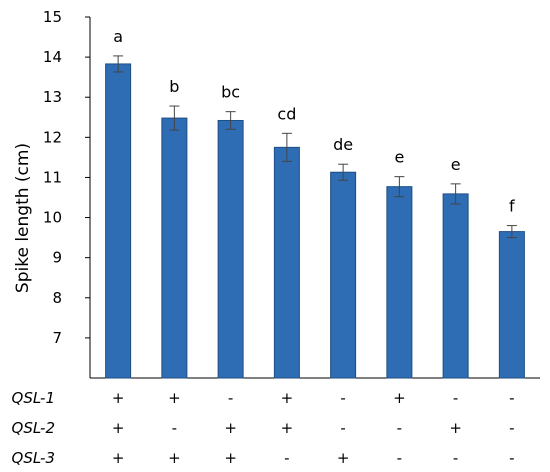 Image resolution: width=550 pixels, height=472 pixels. I want to click on genotype-row-label: QSL-1, so click(33, 398).